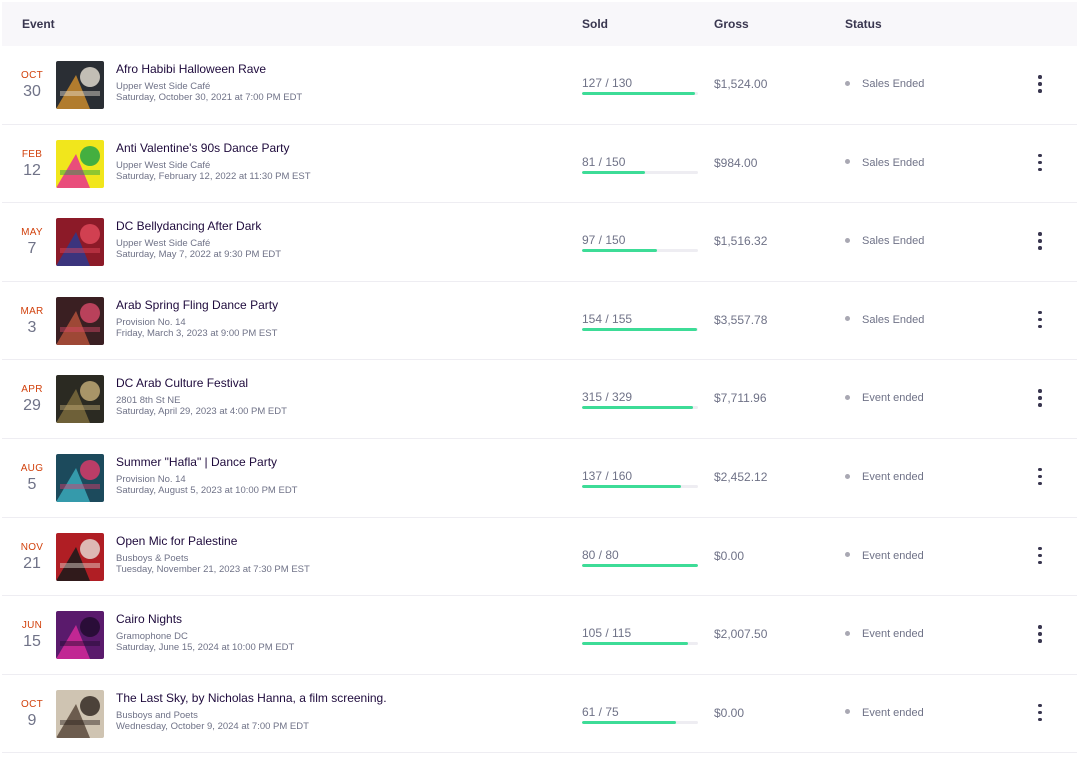 This screenshot has width=1080, height=757. What do you see at coordinates (80, 163) in the screenshot?
I see `neon-dance-party-thumbnail` at bounding box center [80, 163].